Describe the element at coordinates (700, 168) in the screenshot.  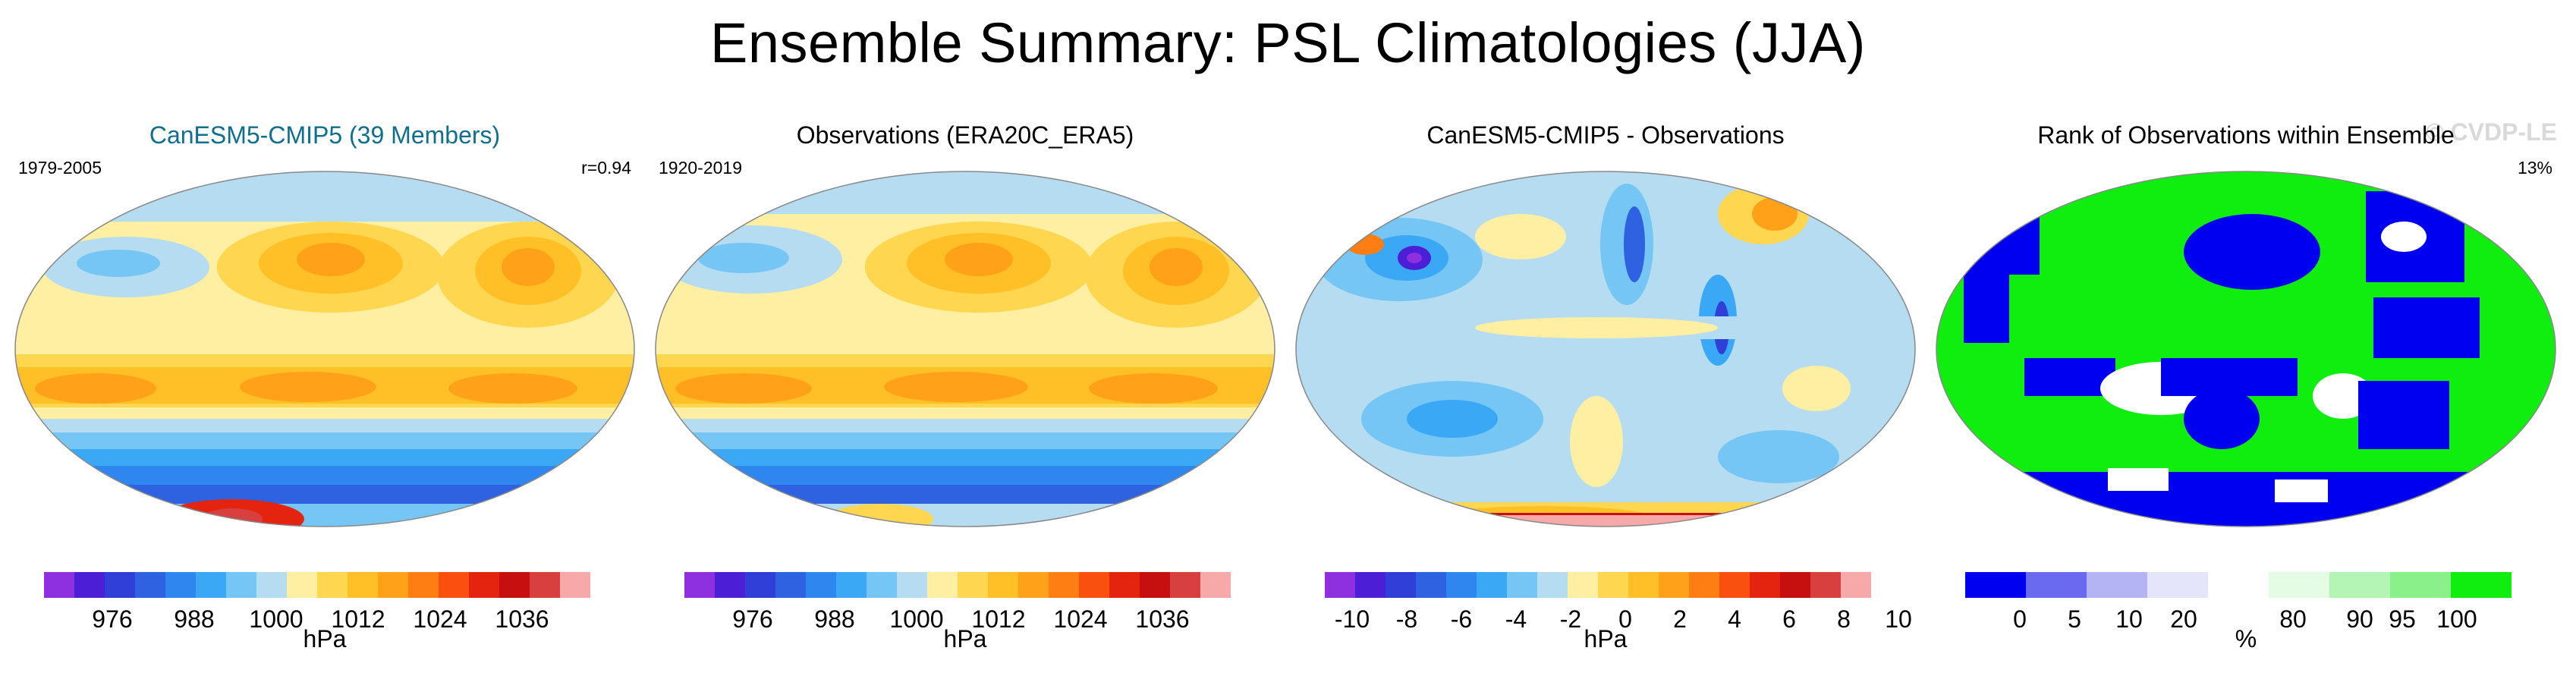
I see `period-label: 1920-2019` at that location.